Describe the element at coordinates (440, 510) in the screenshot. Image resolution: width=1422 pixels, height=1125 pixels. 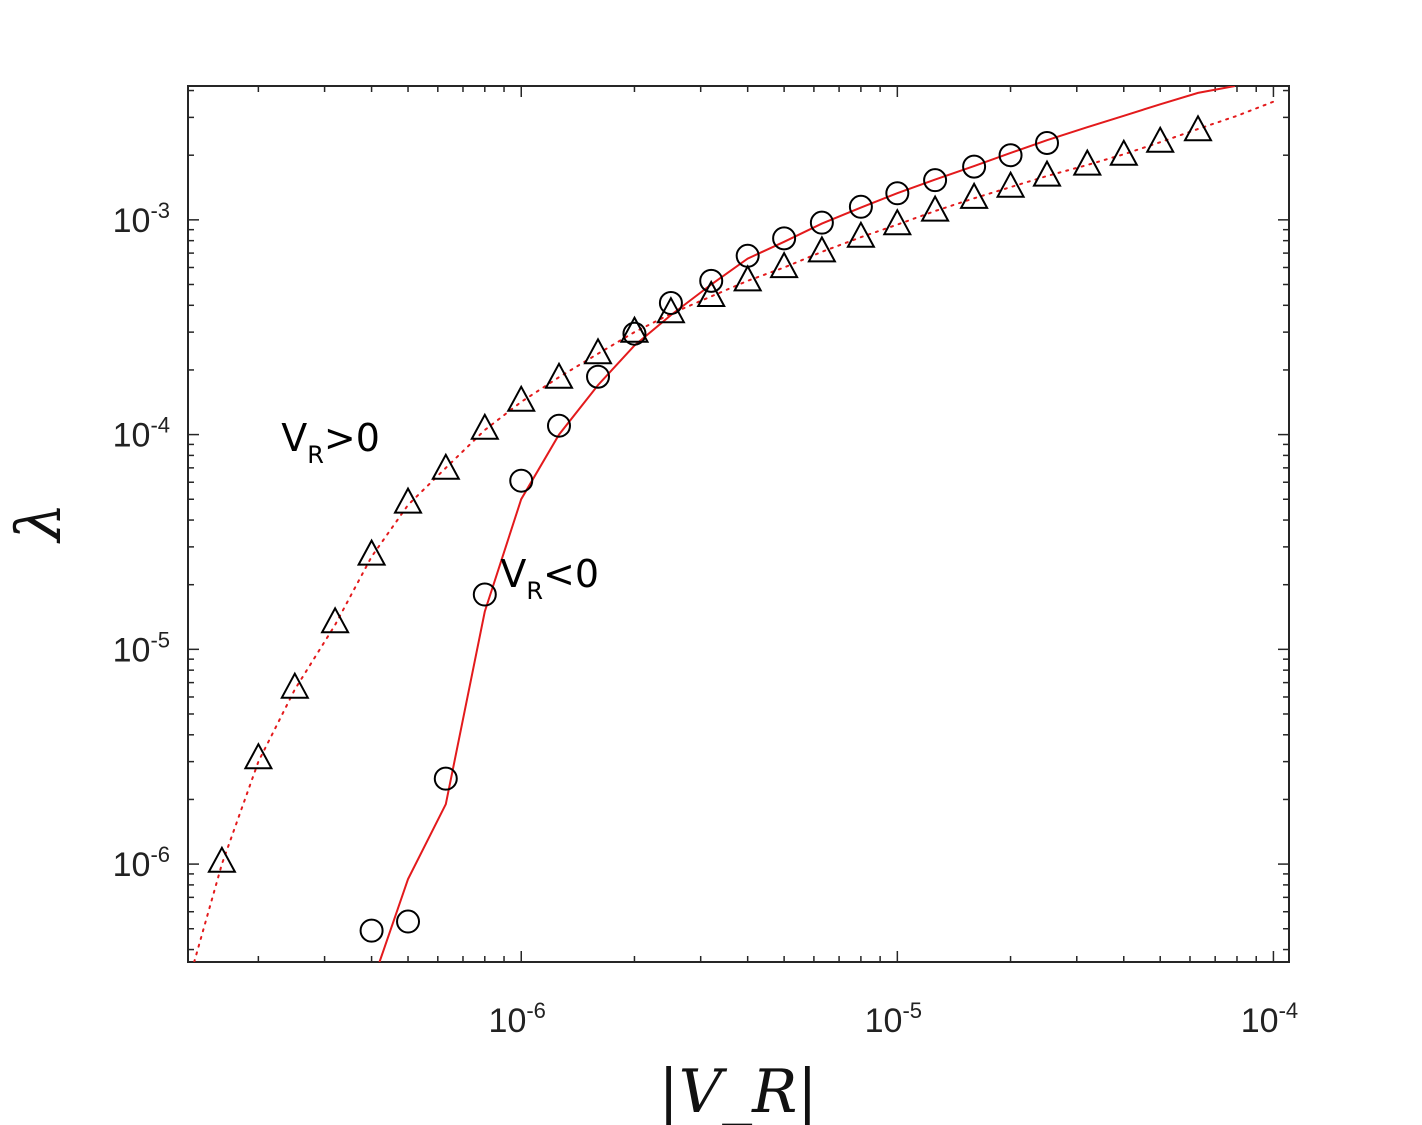
I see `annotations: VR>0 VR<0` at that location.